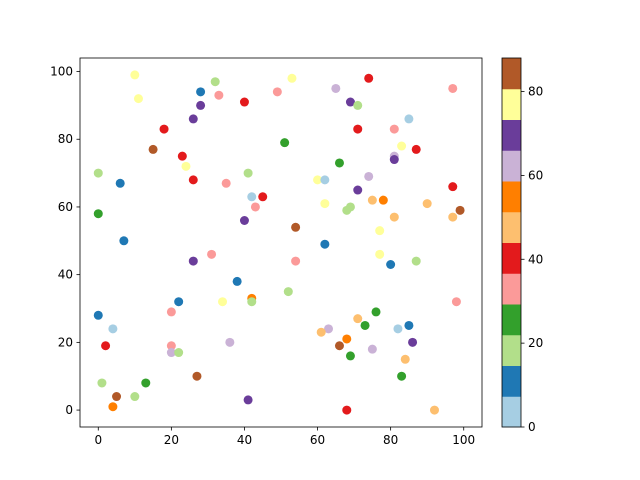  I want to click on x-tick-label: 60, so click(317, 440).